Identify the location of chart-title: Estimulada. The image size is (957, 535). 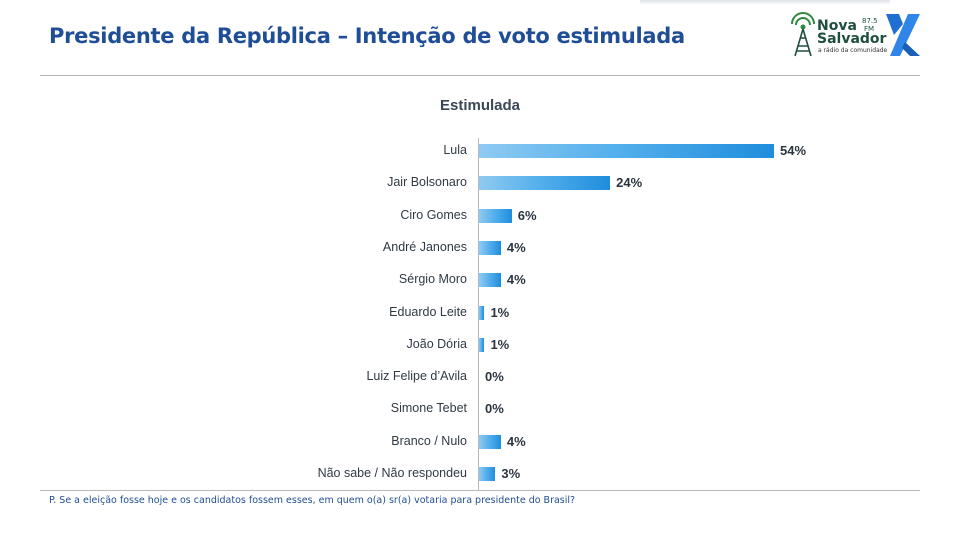
(480, 105).